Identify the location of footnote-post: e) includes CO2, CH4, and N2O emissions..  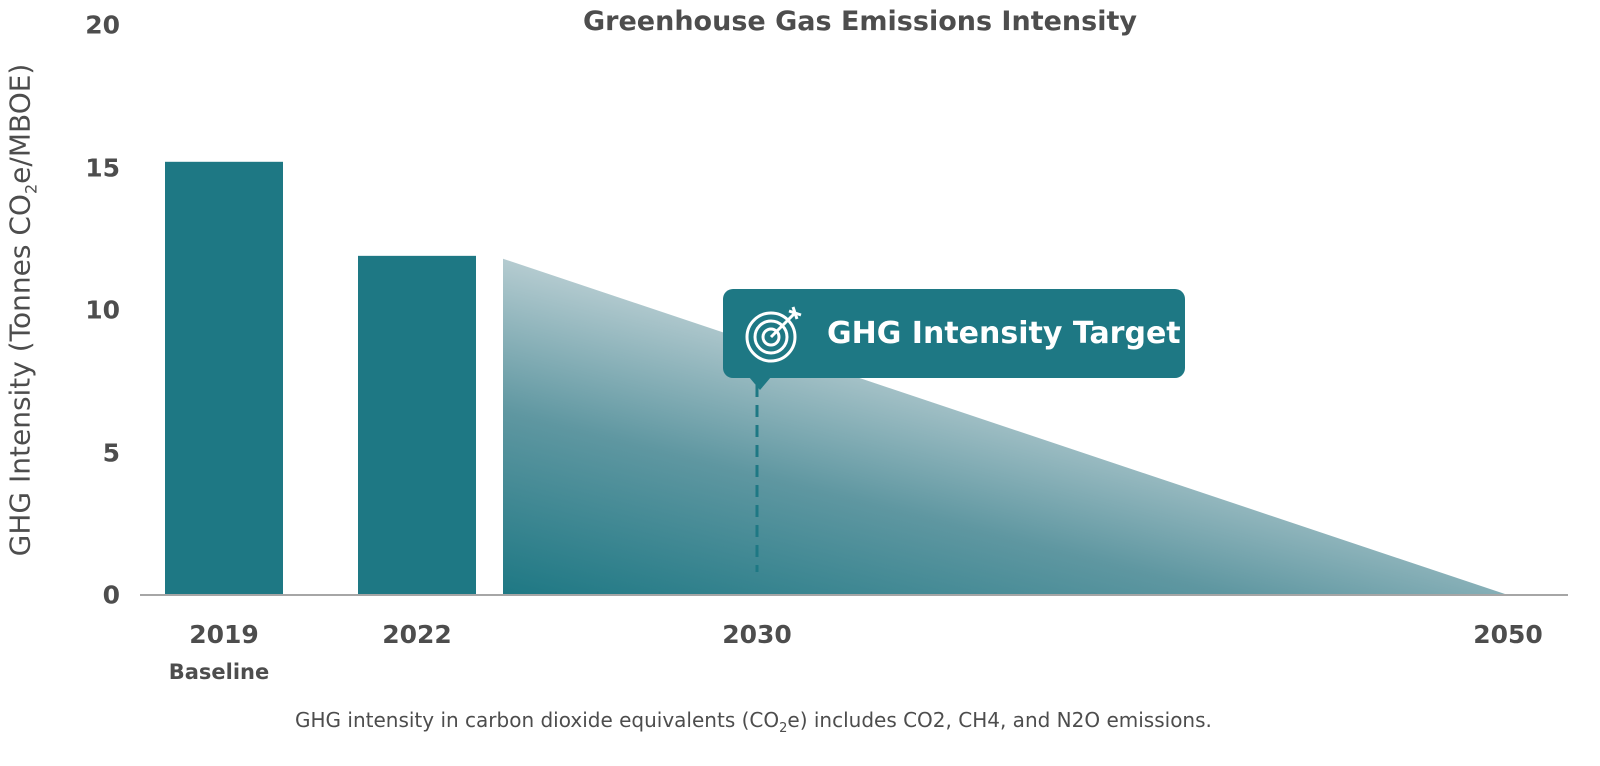
(999, 720).